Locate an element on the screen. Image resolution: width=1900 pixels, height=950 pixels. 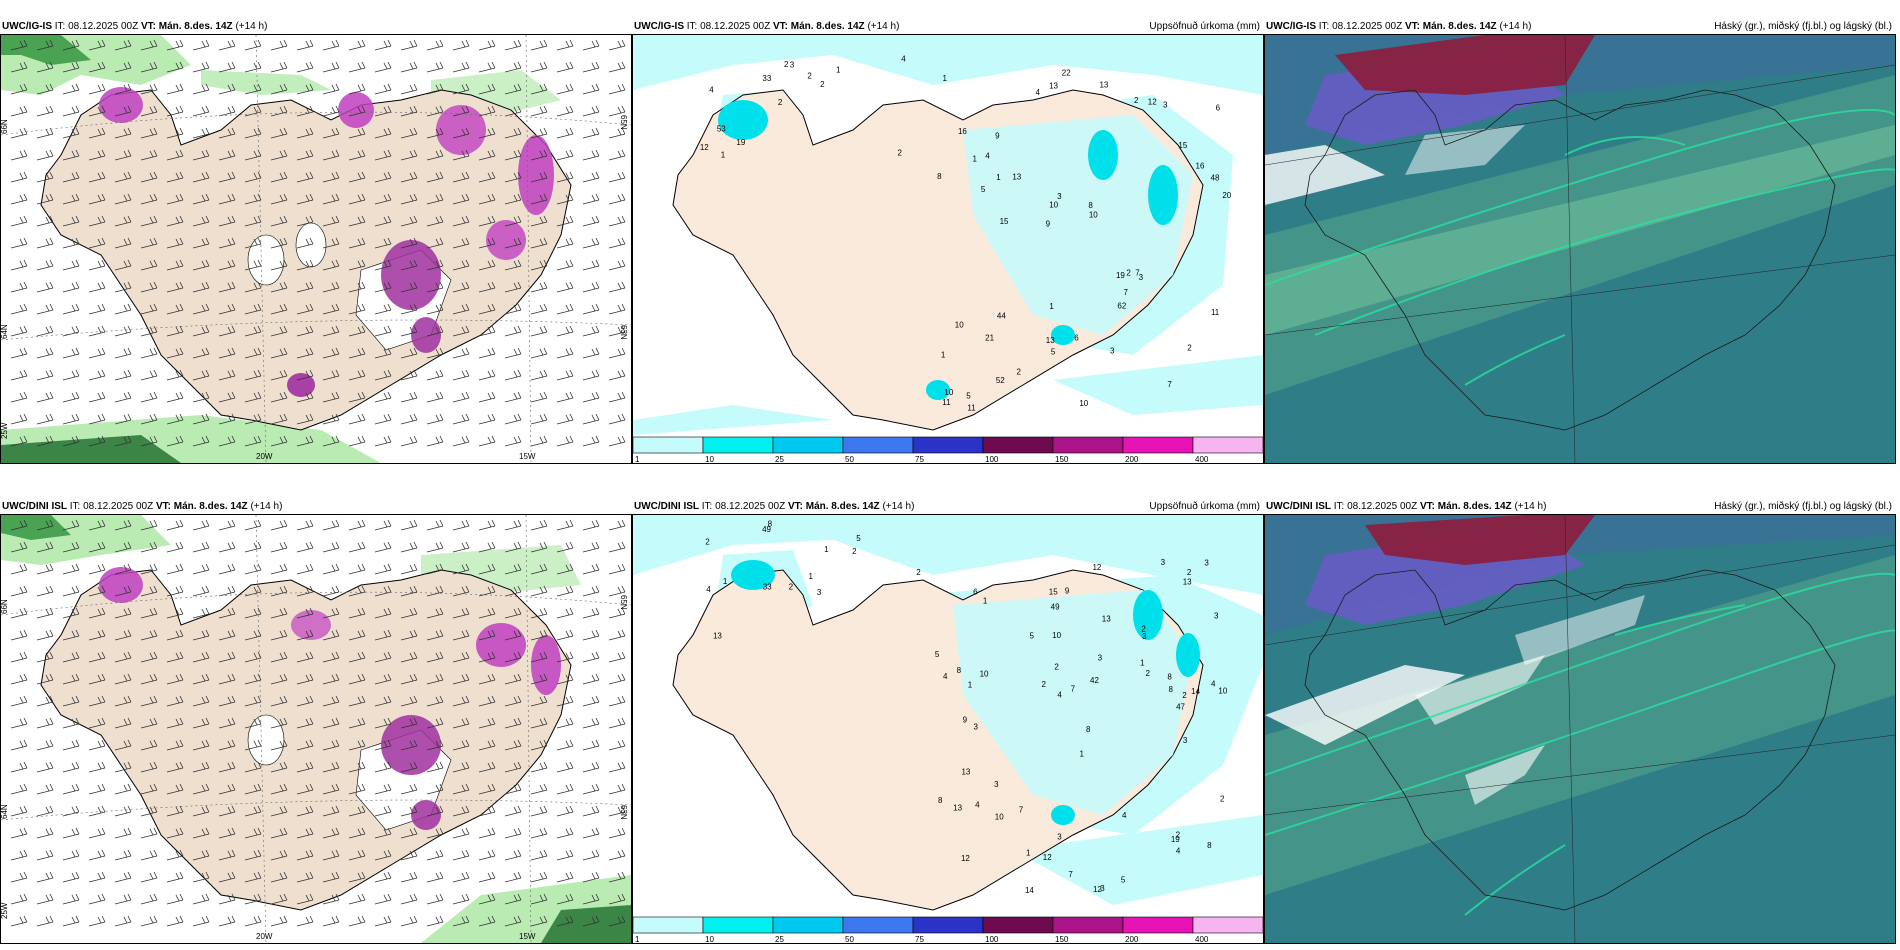
precip-value-label: 49 is located at coordinates (1055, 607).